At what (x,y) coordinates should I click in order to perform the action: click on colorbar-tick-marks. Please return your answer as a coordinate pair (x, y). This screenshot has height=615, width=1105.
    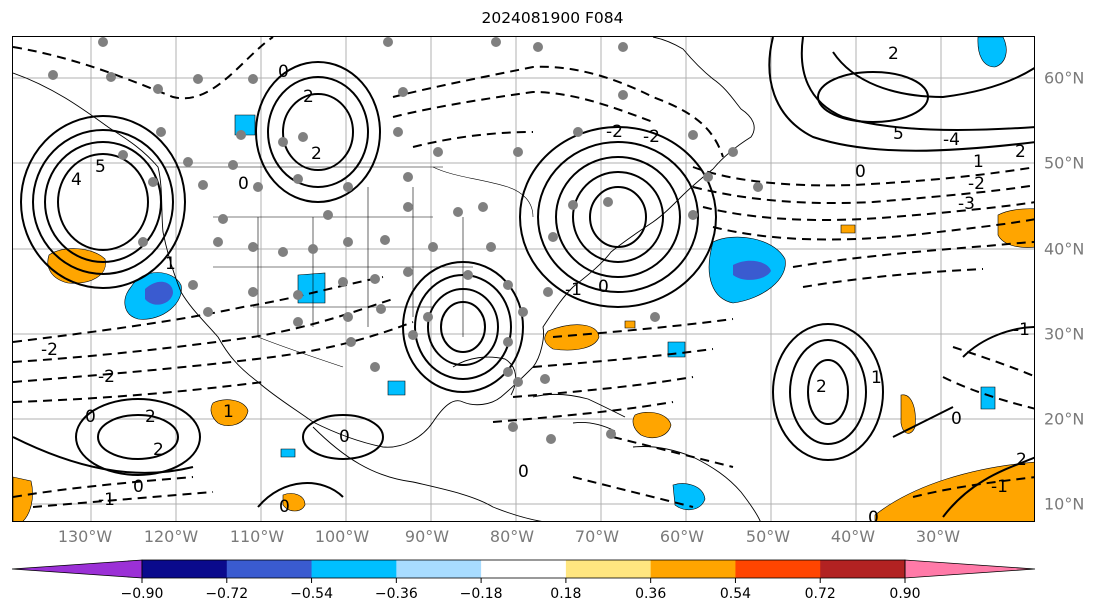
    Looking at the image, I should click on (523, 580).